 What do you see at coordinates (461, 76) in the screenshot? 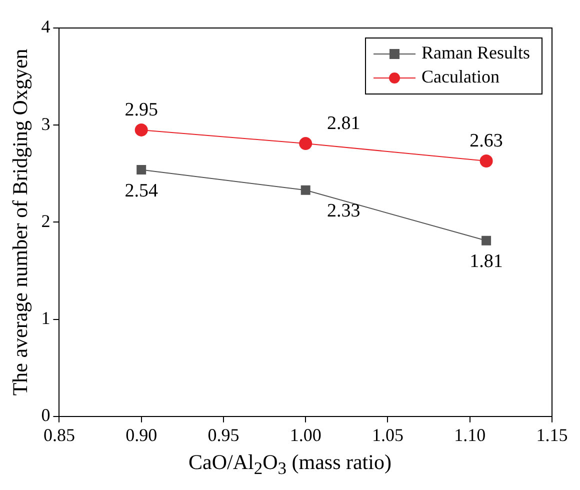
I see `legend-label: Caculation` at bounding box center [461, 76].